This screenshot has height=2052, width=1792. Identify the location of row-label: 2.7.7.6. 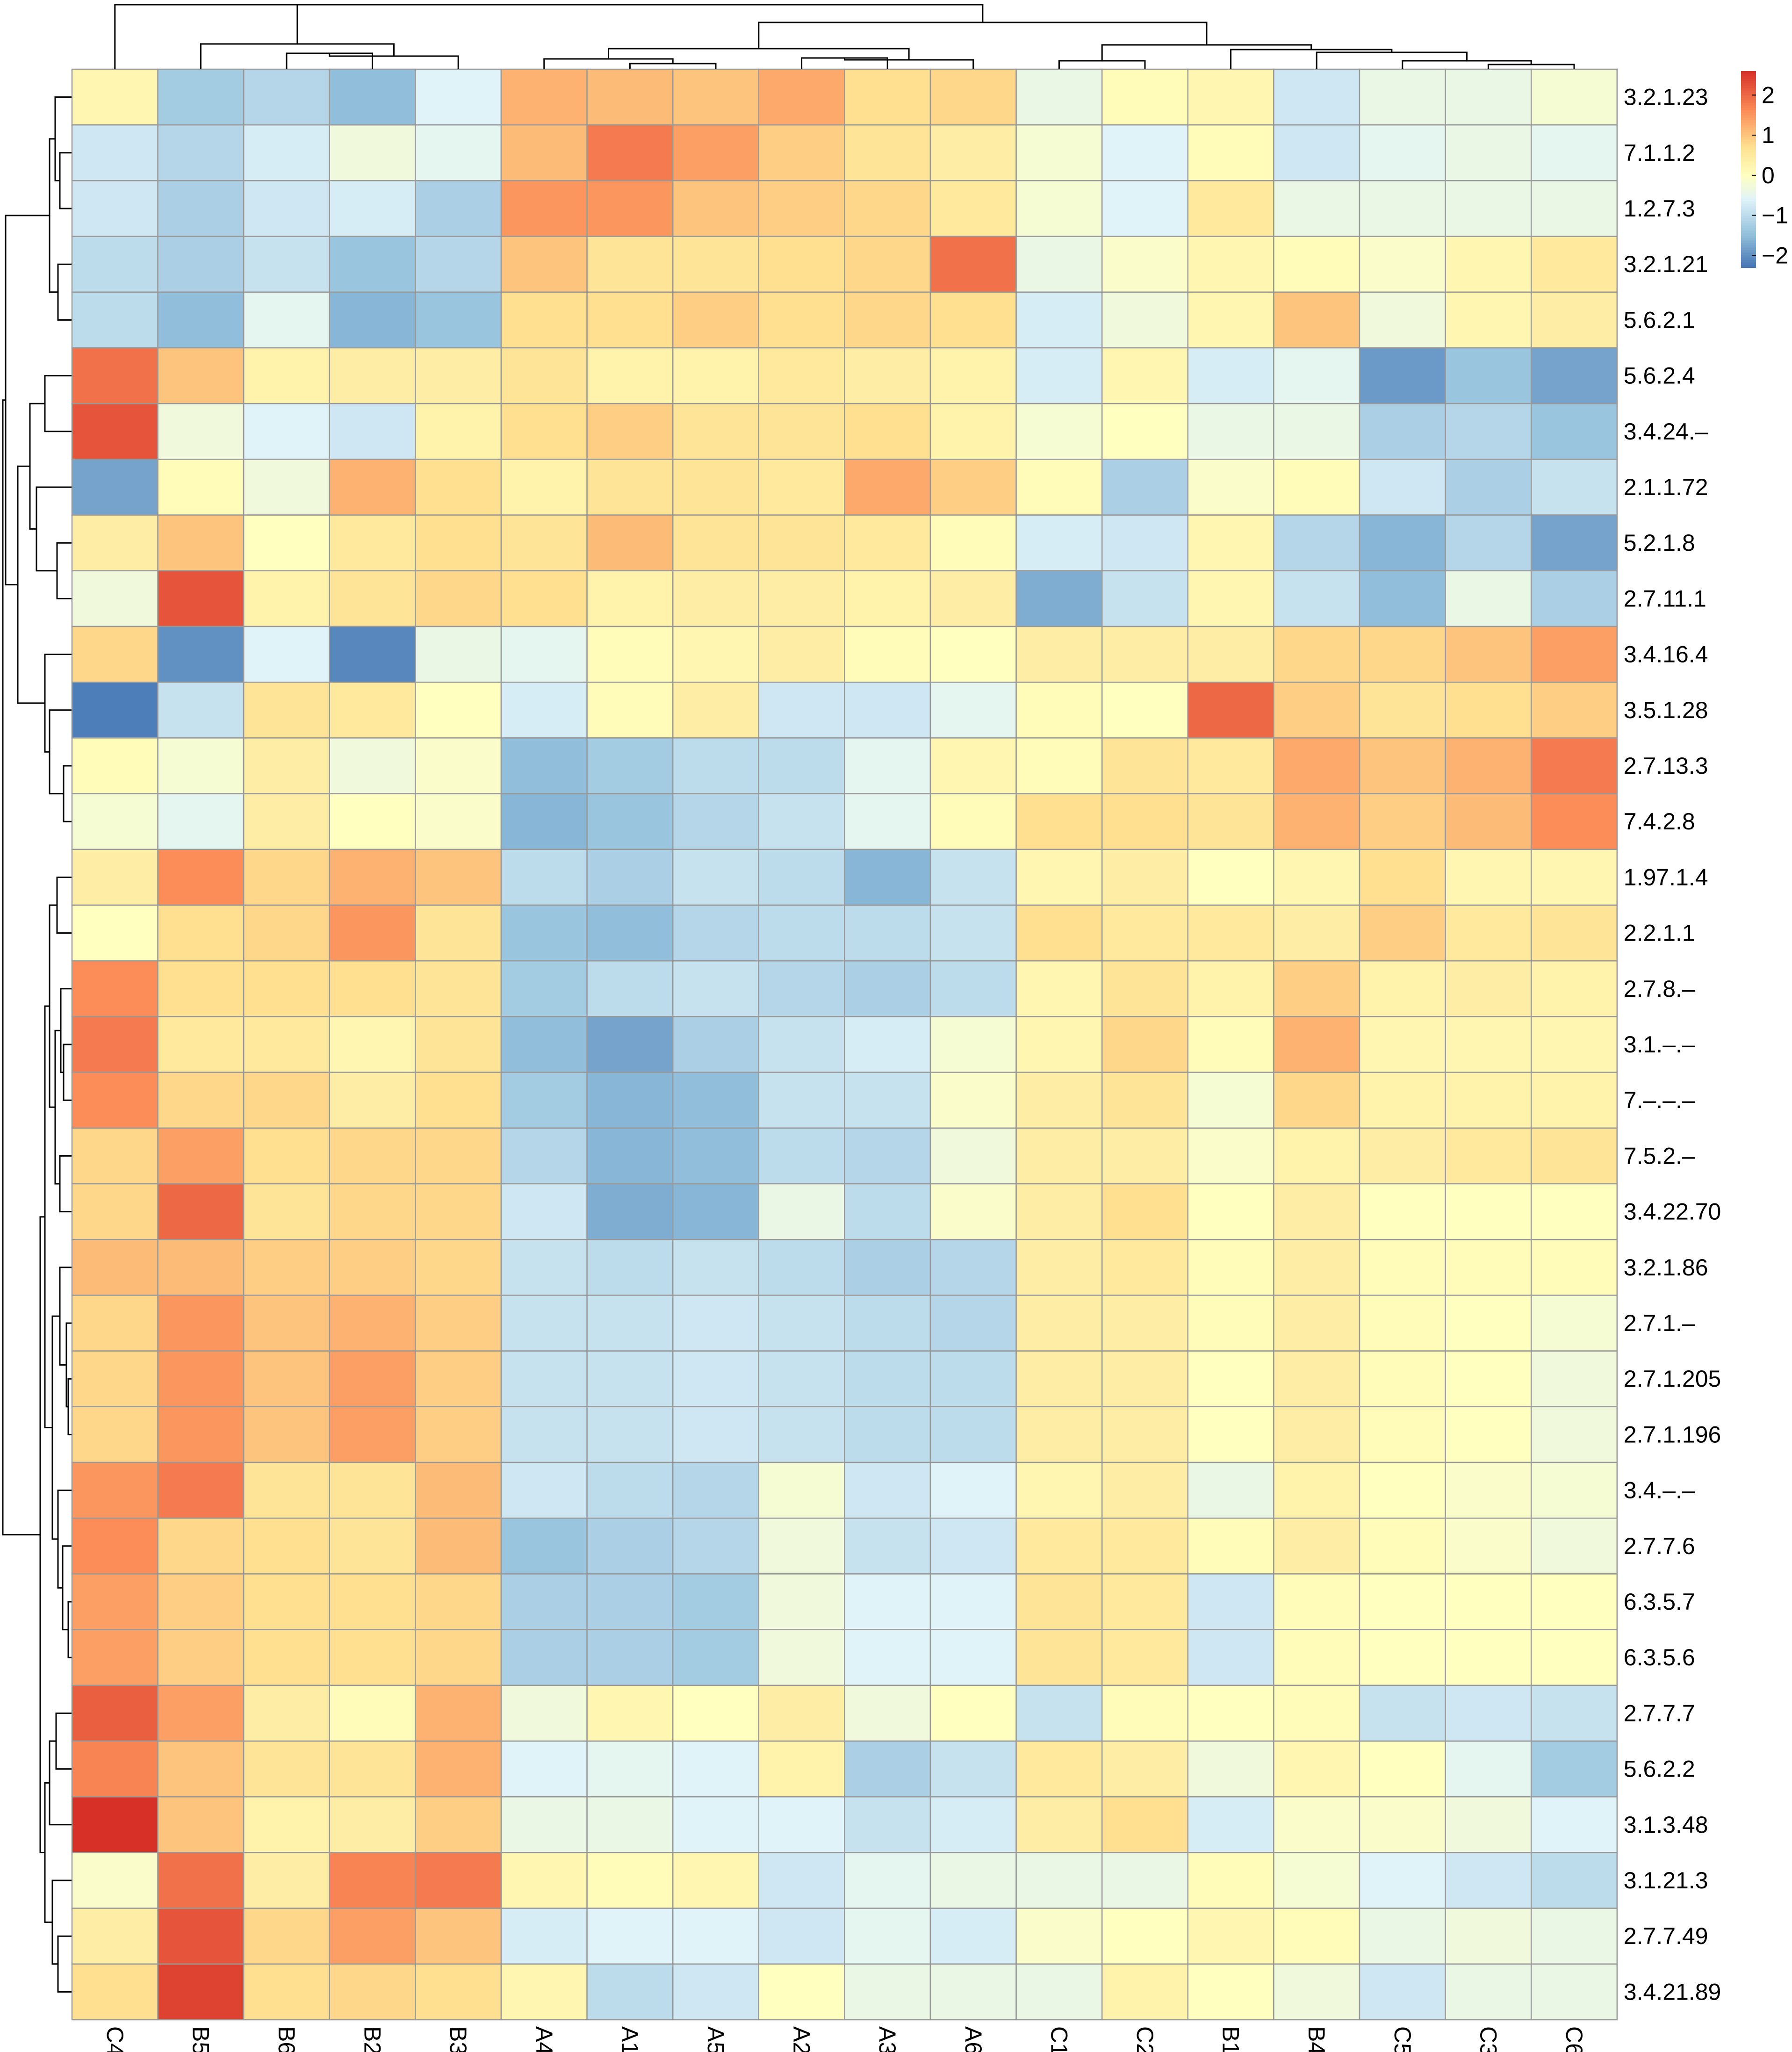
(1659, 1546).